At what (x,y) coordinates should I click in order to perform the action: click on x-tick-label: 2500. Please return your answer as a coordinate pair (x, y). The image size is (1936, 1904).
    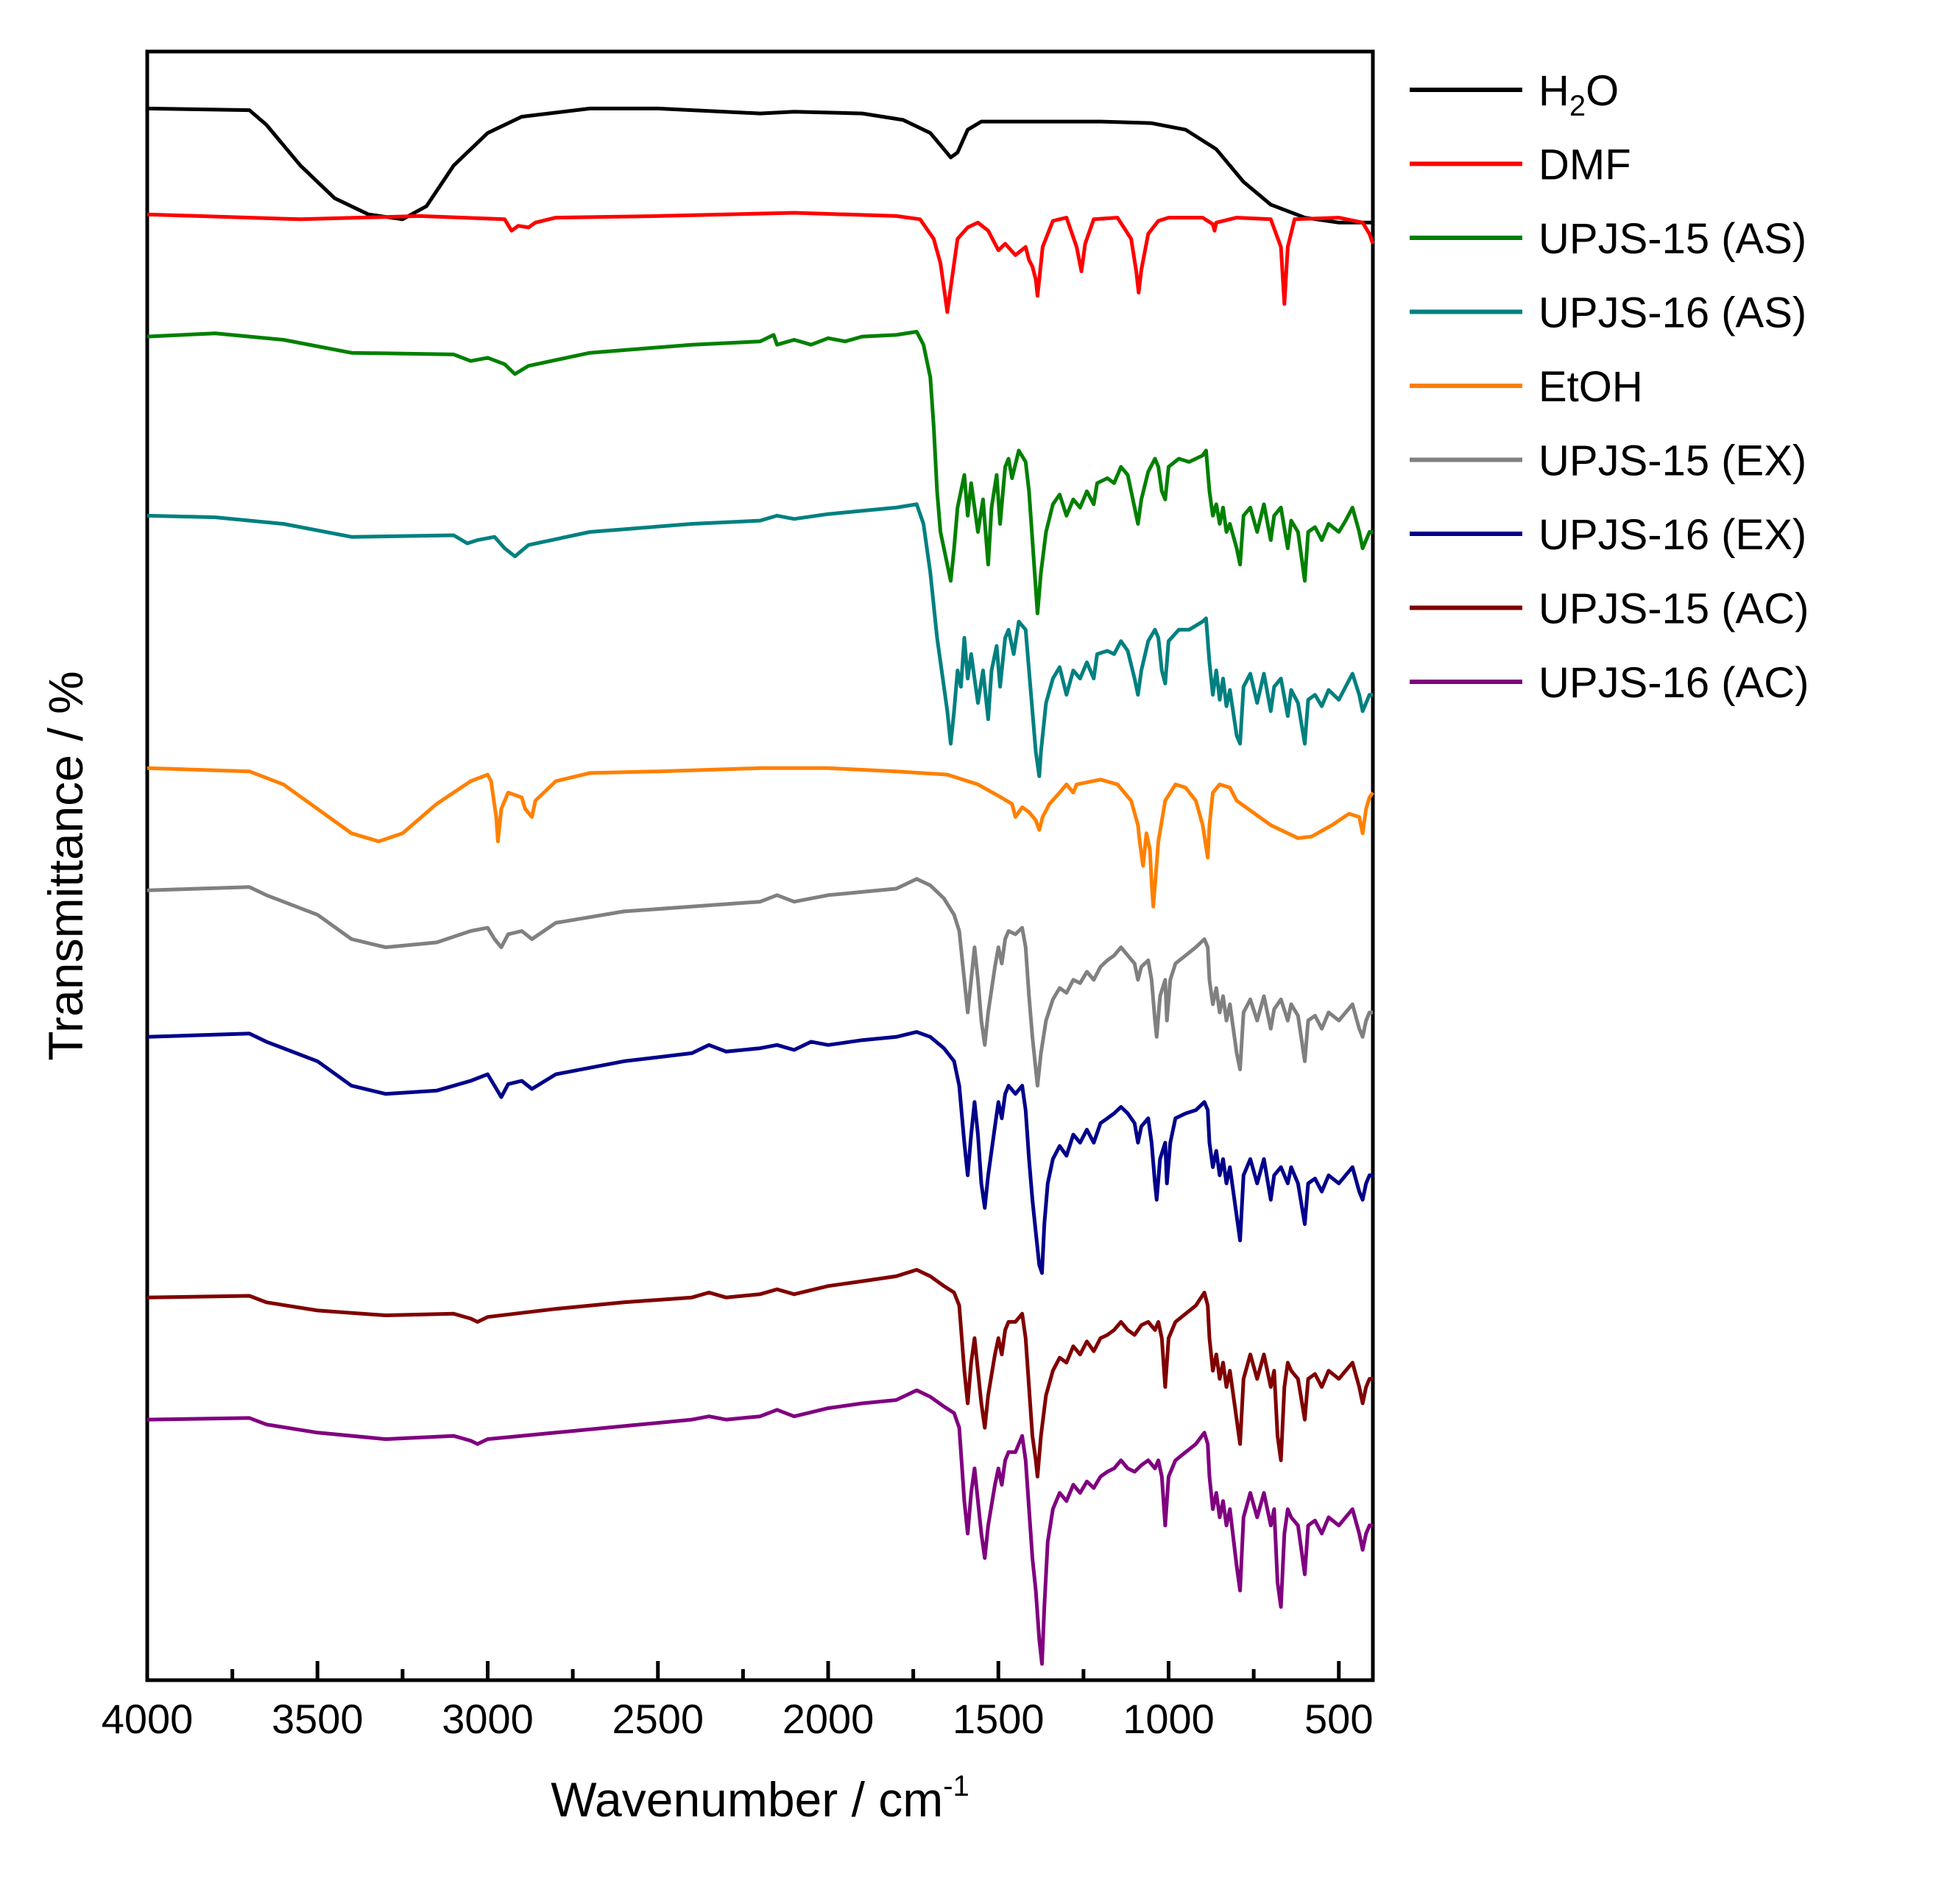
    Looking at the image, I should click on (658, 1719).